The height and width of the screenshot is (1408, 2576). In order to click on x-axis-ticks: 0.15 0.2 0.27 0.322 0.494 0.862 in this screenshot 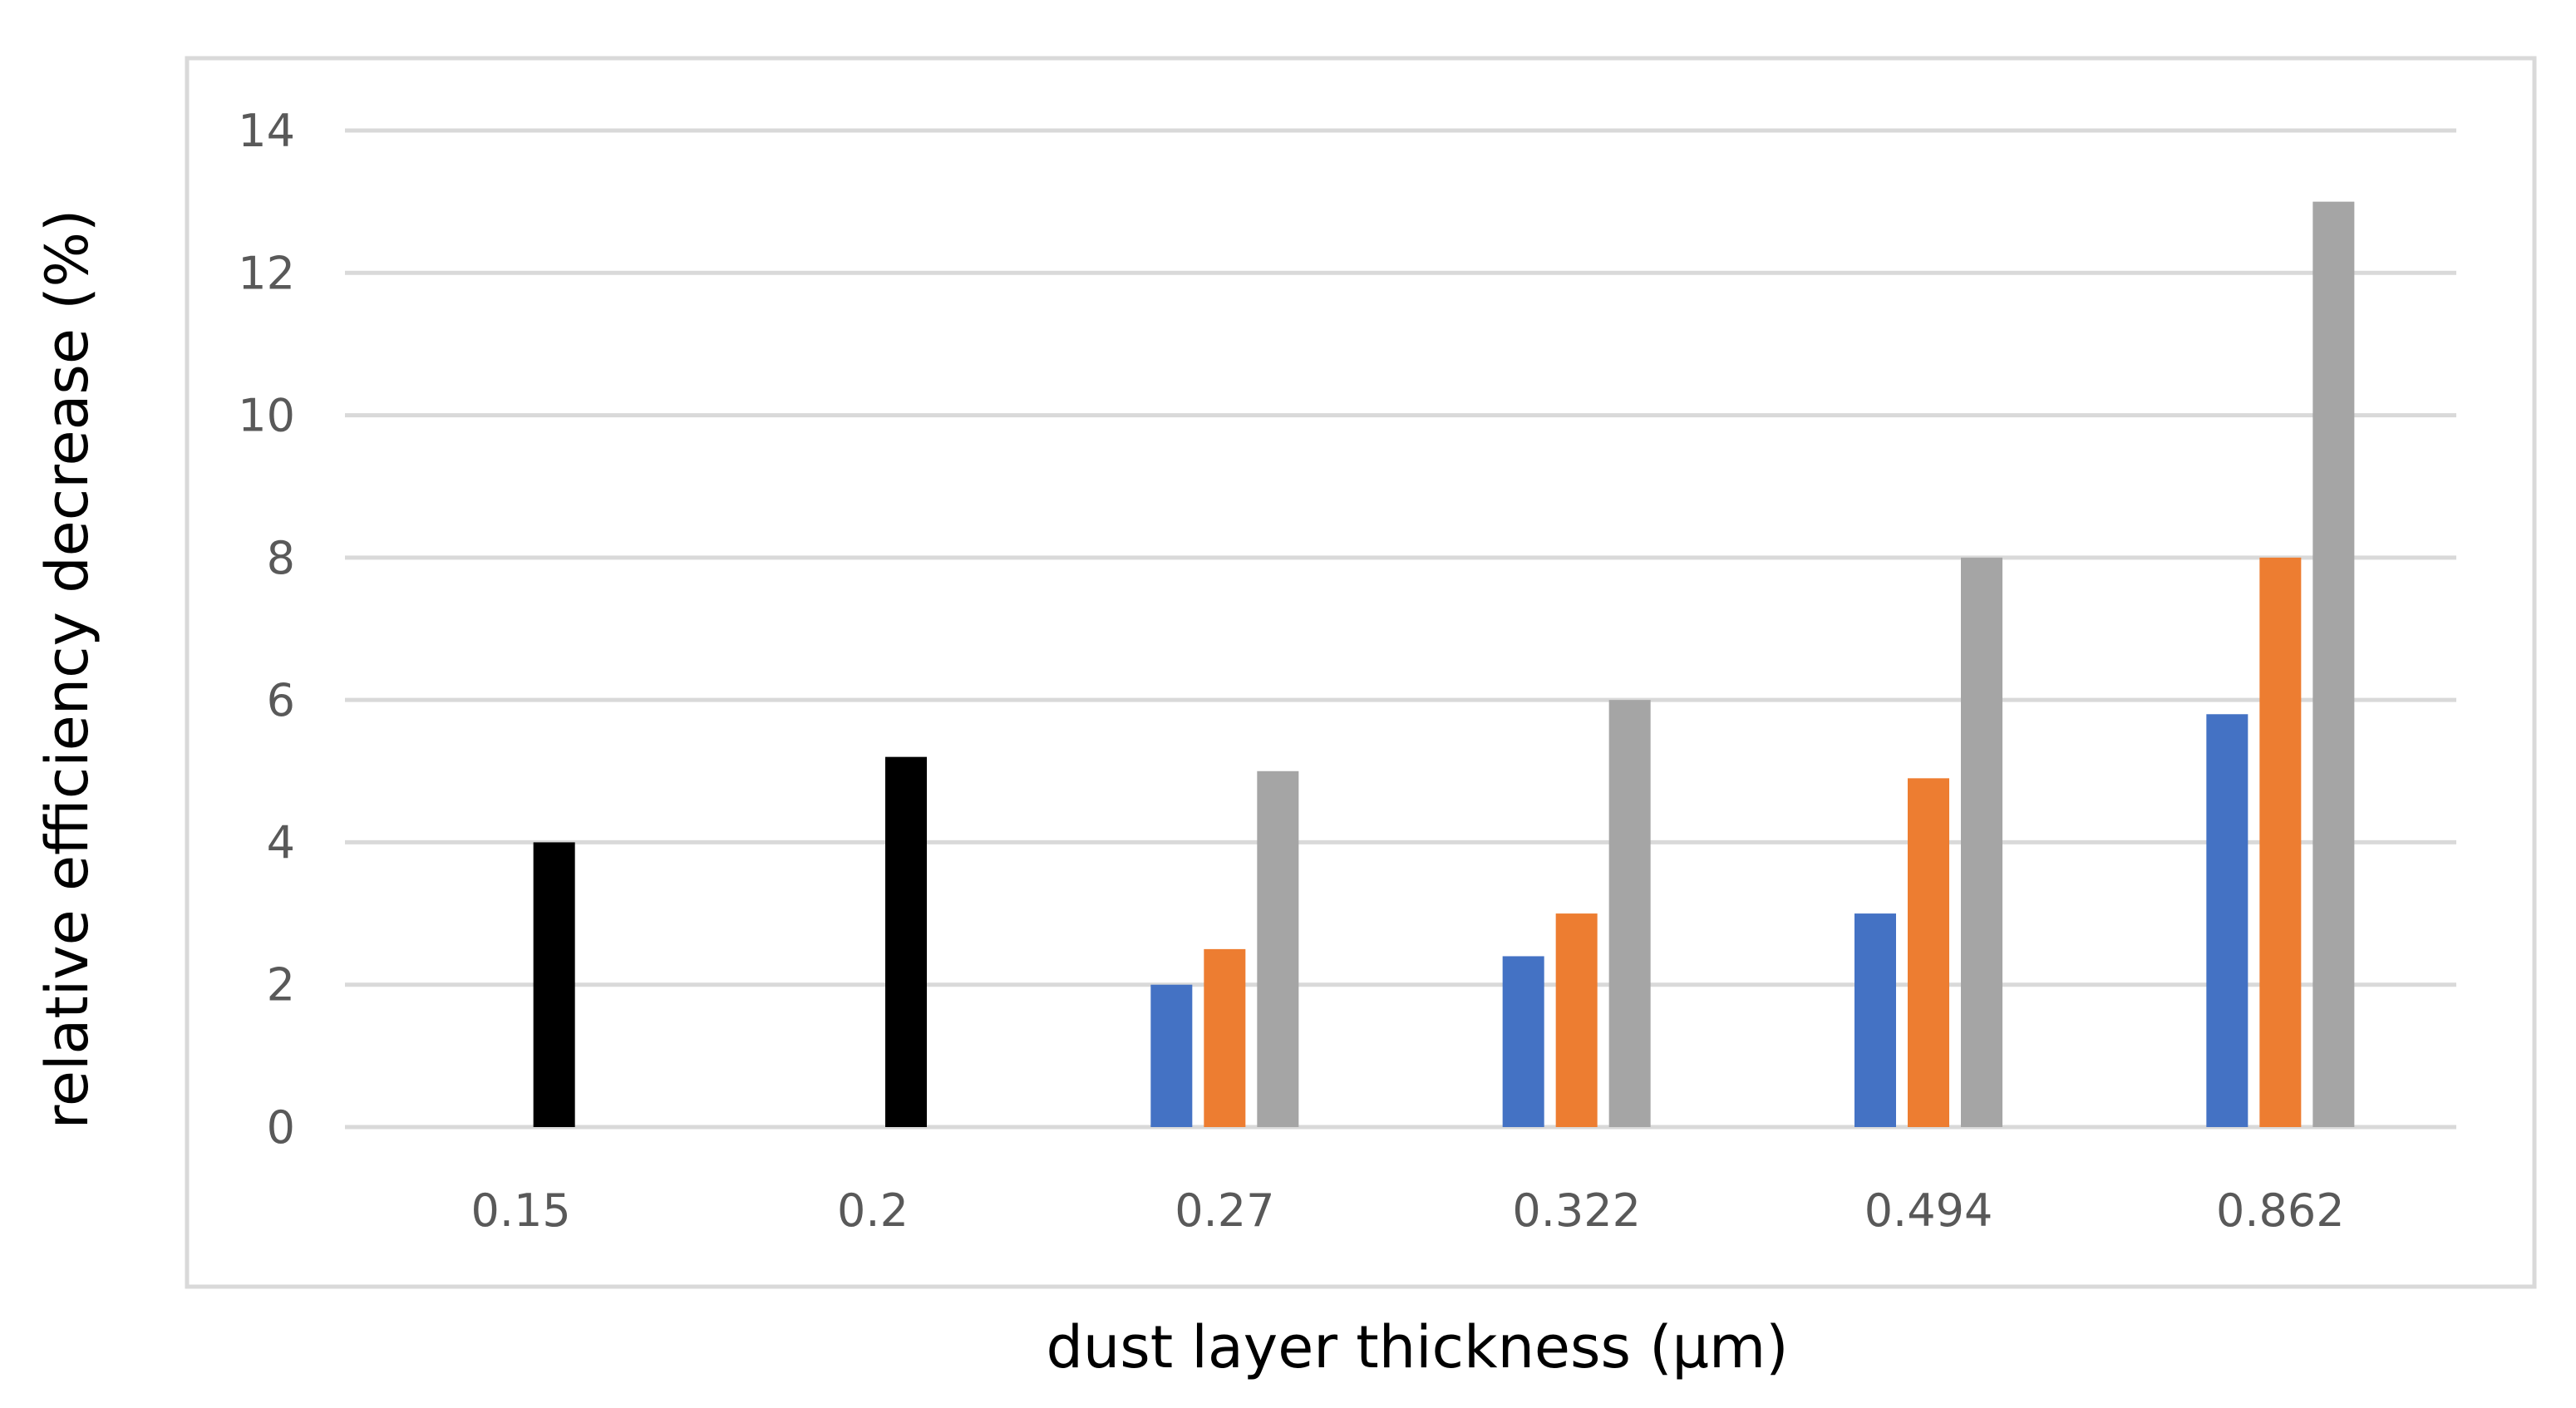, I will do `click(1408, 1210)`.